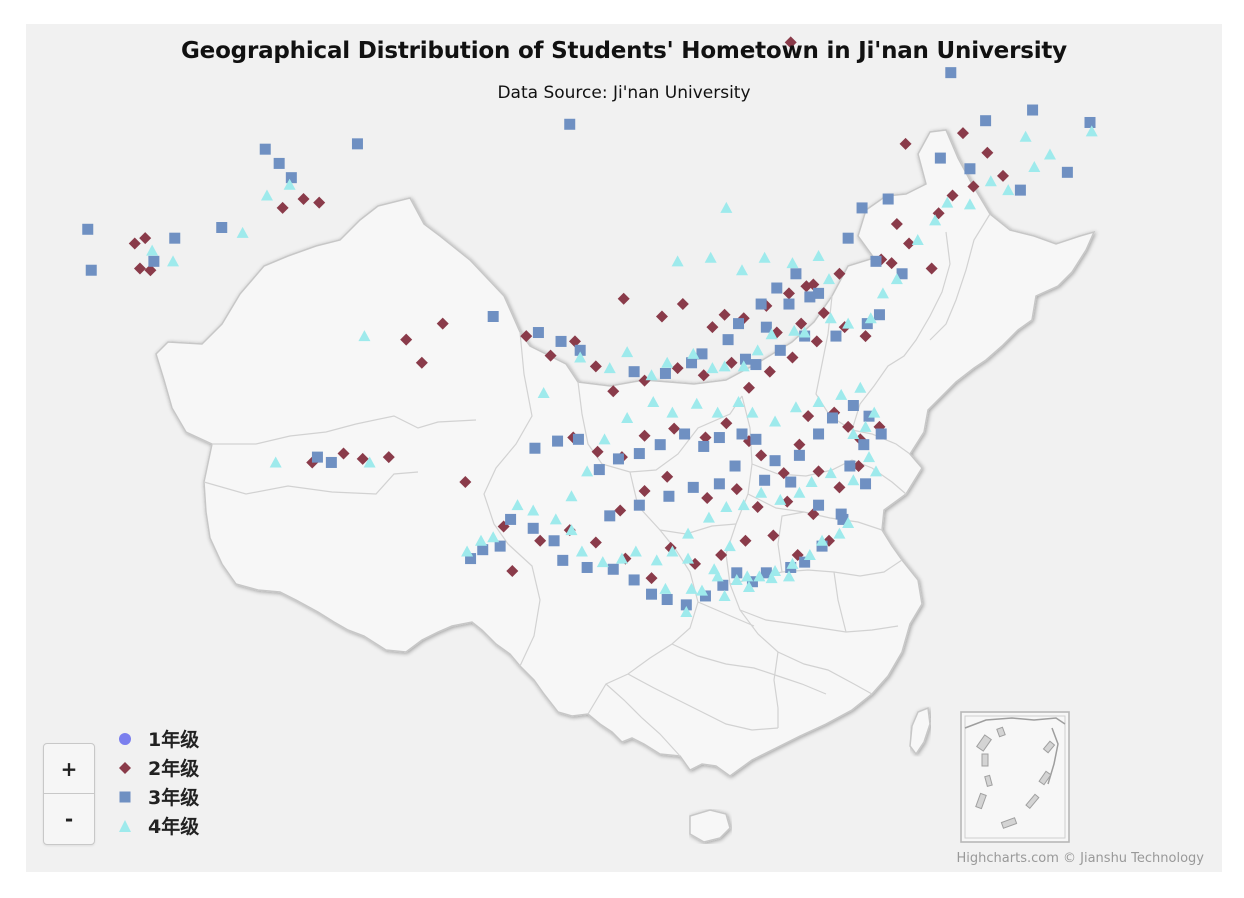  I want to click on legend-item-grade-1: 1年级, so click(158, 738).